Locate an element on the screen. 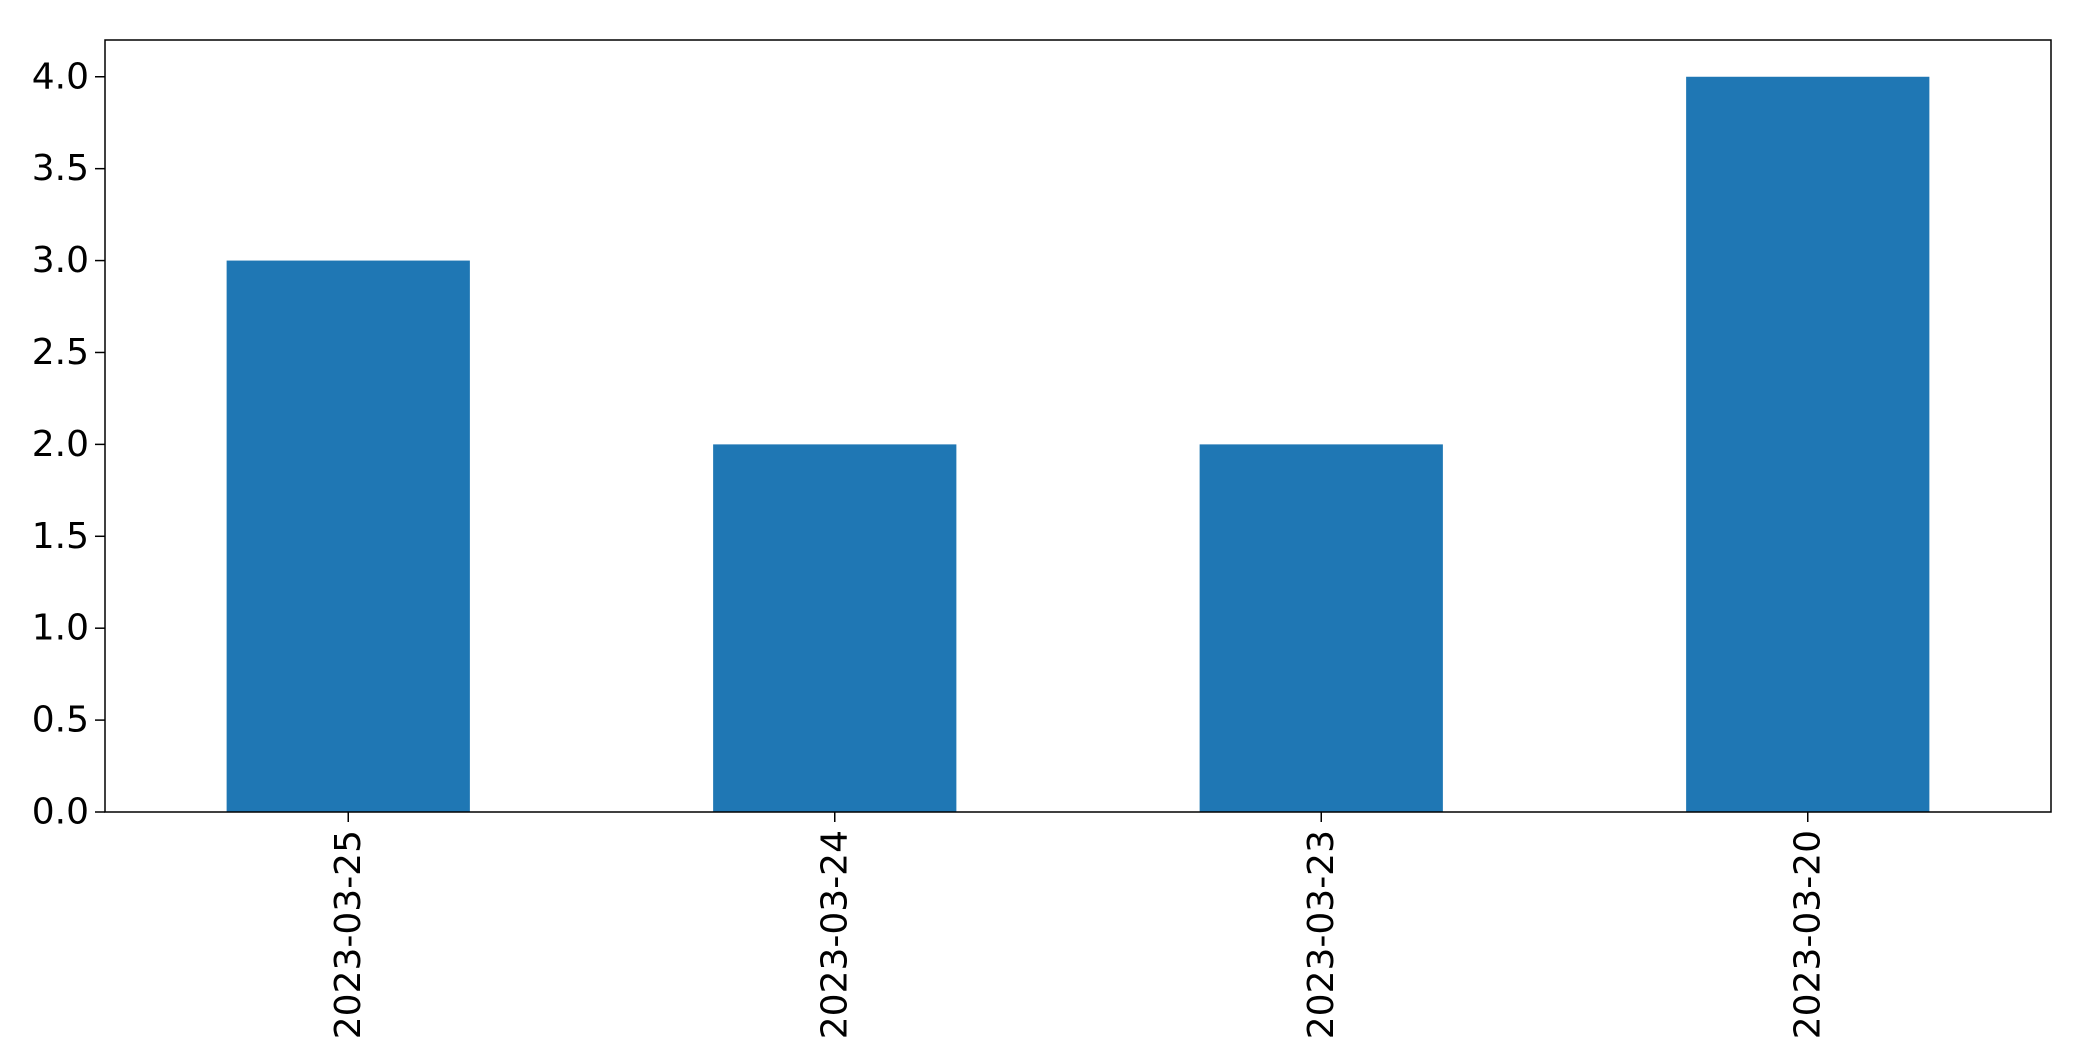  y-tick-label: 1.5 is located at coordinates (60, 536).